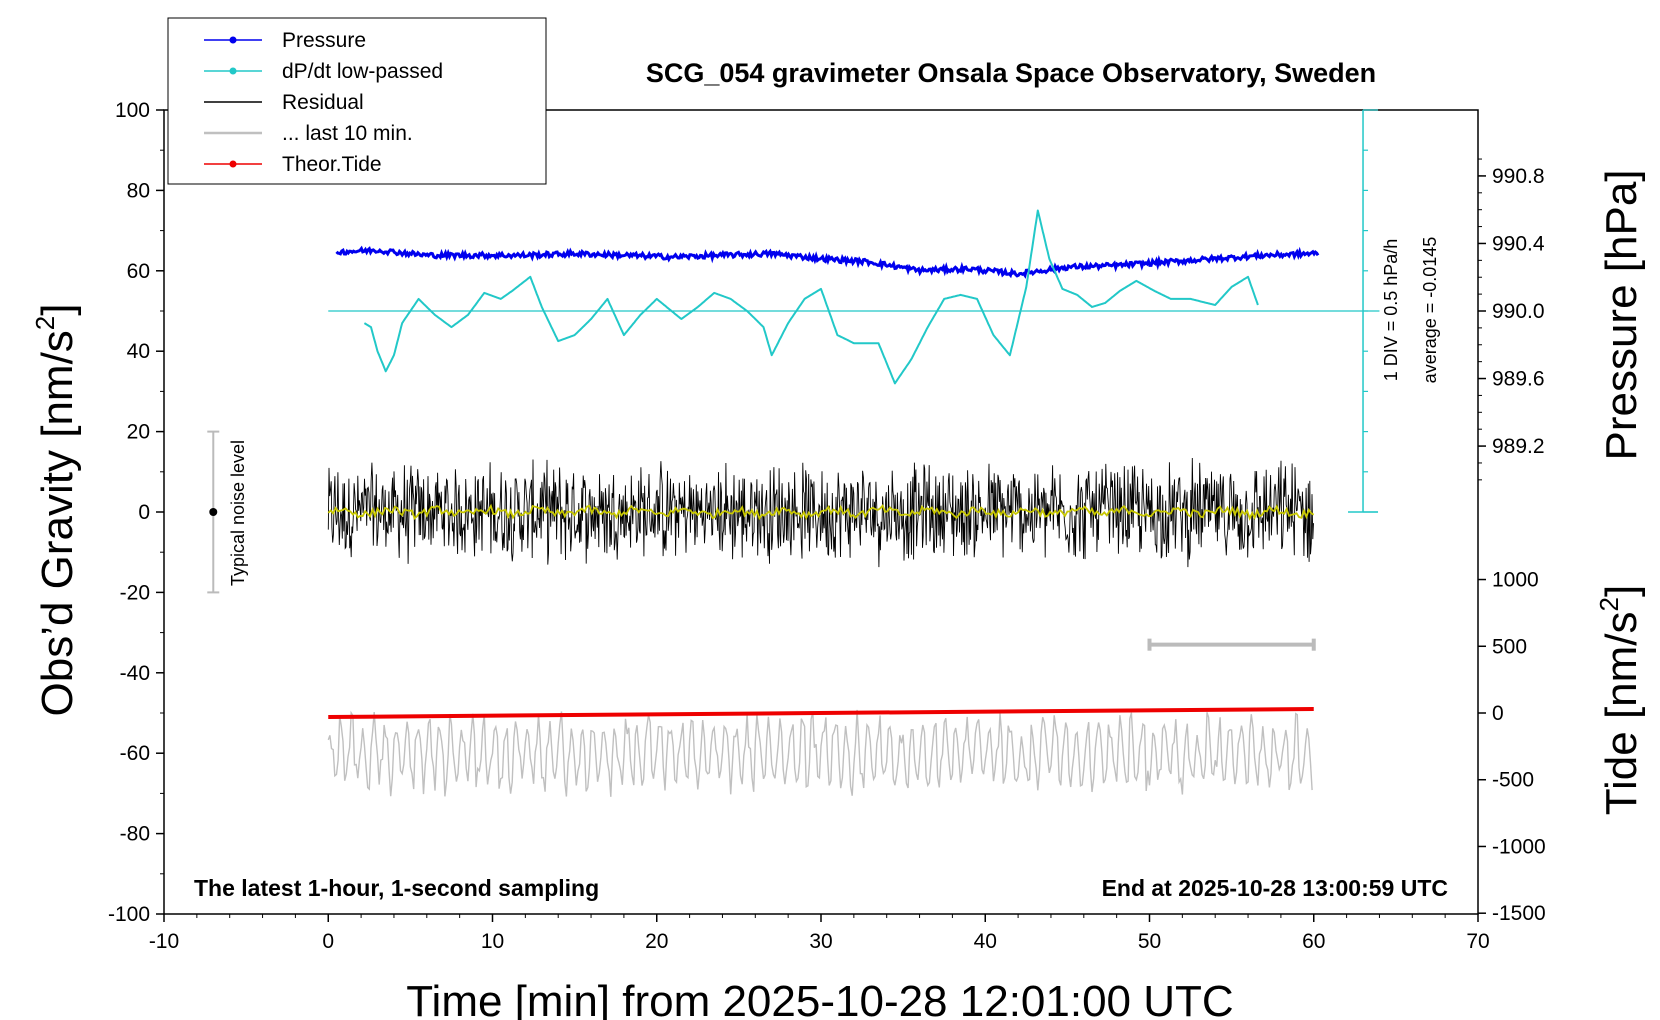 The width and height of the screenshot is (1660, 1020). I want to click on y-tick-label: 40, so click(138, 351).